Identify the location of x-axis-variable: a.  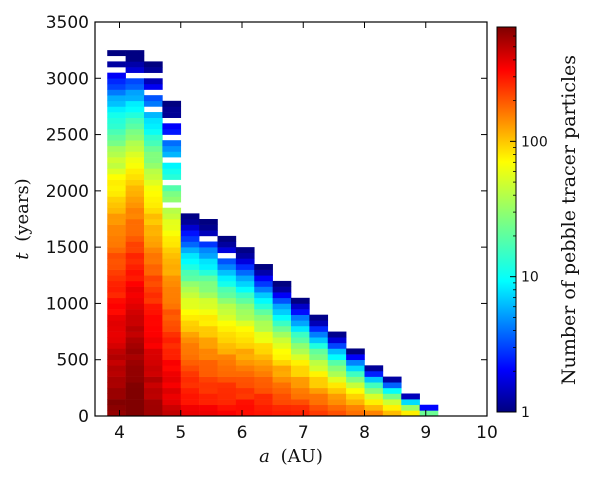
(264, 456).